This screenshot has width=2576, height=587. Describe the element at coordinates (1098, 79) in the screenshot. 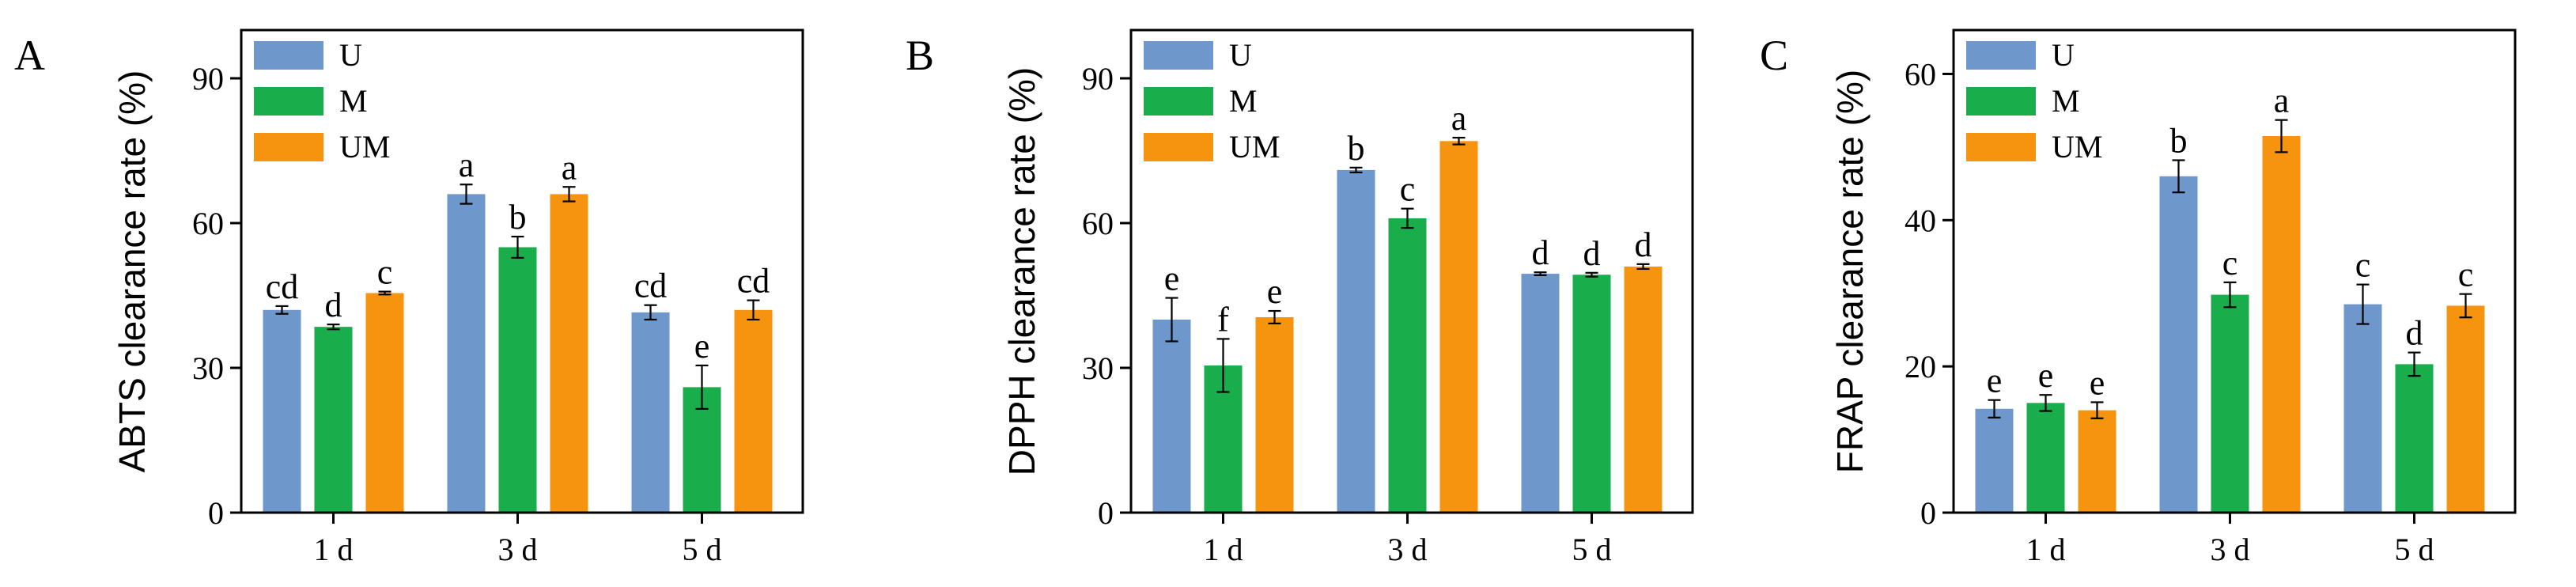

I see `y-tick-label: 90` at that location.